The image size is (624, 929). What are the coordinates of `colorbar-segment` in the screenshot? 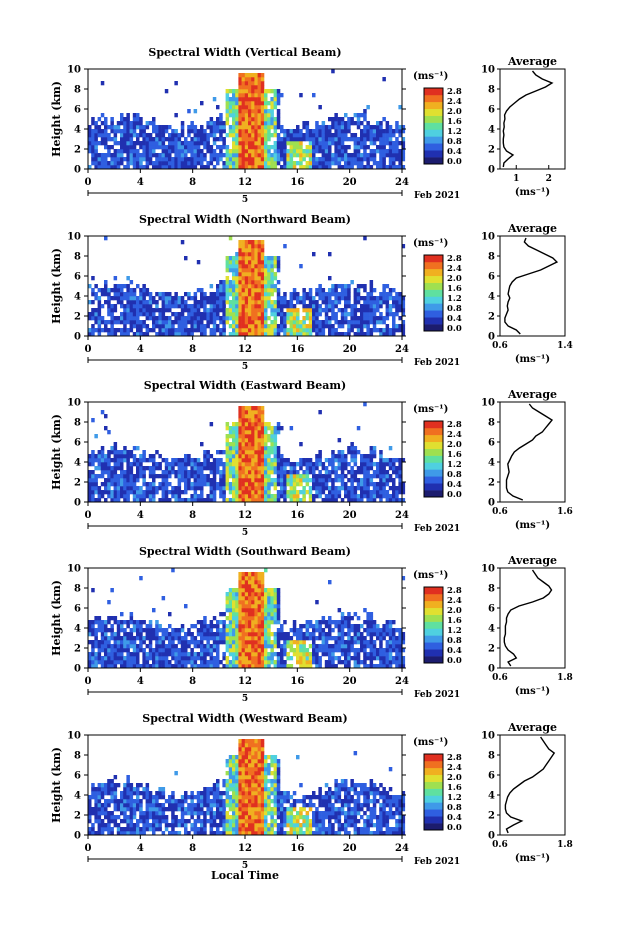 It's located at (433, 480).